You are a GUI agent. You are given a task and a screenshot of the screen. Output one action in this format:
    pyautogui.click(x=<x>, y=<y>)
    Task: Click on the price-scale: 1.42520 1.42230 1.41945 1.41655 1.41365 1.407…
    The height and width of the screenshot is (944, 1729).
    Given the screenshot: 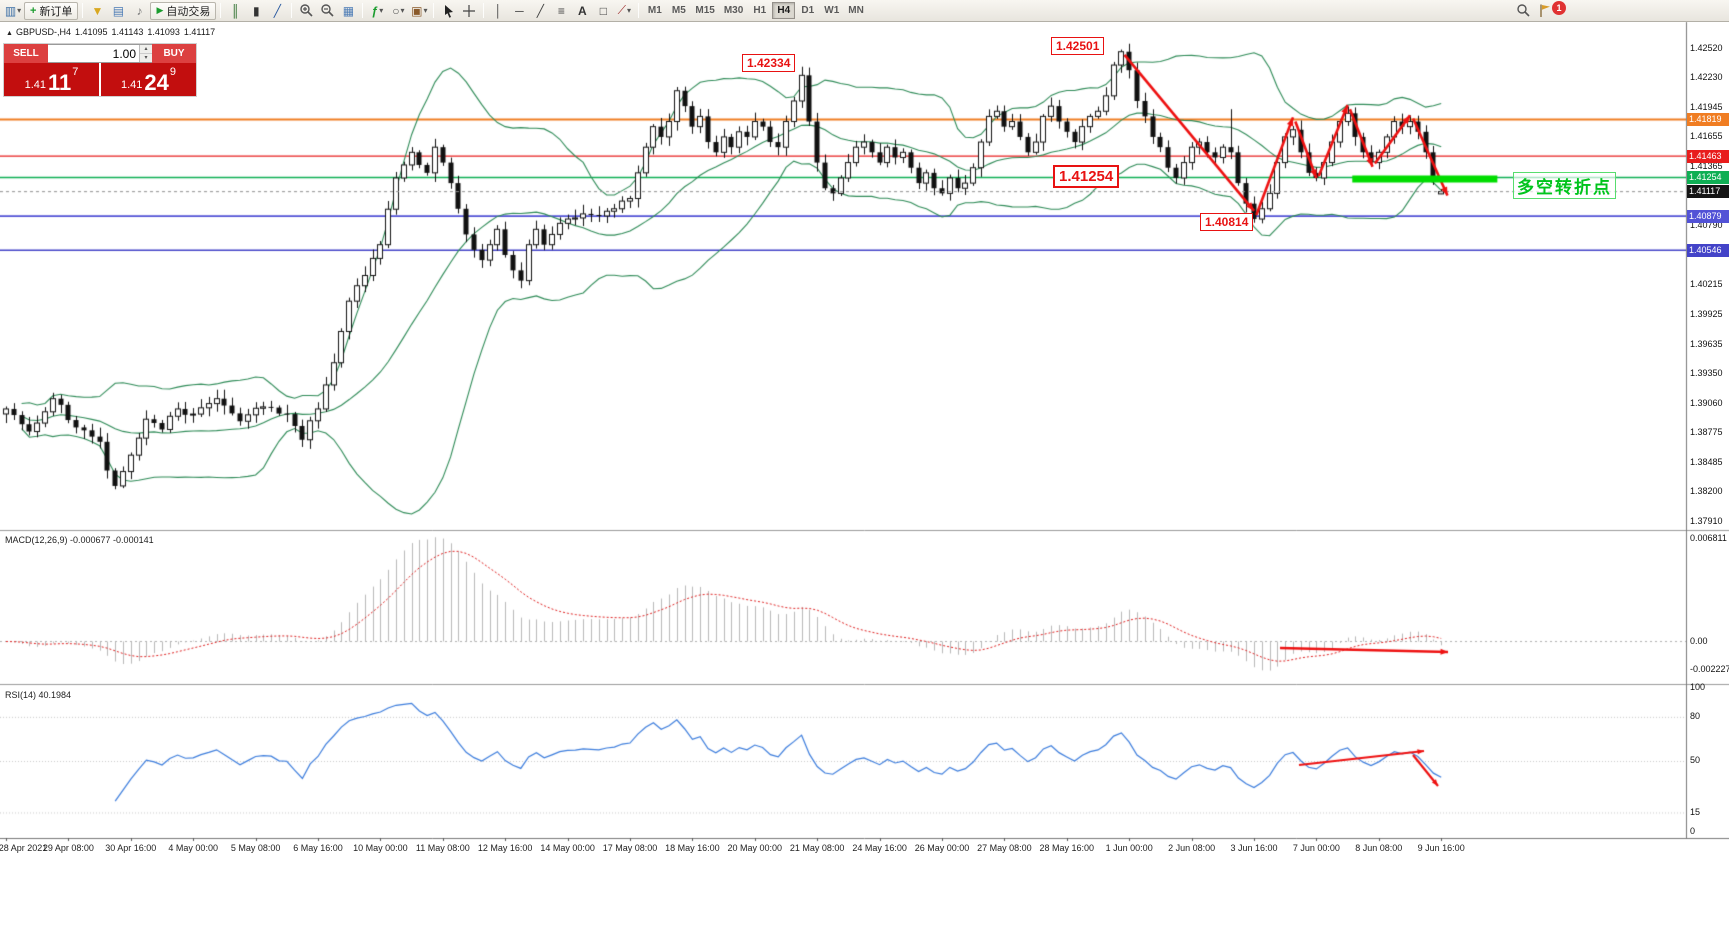 What is the action you would take?
    pyautogui.click(x=1708, y=430)
    